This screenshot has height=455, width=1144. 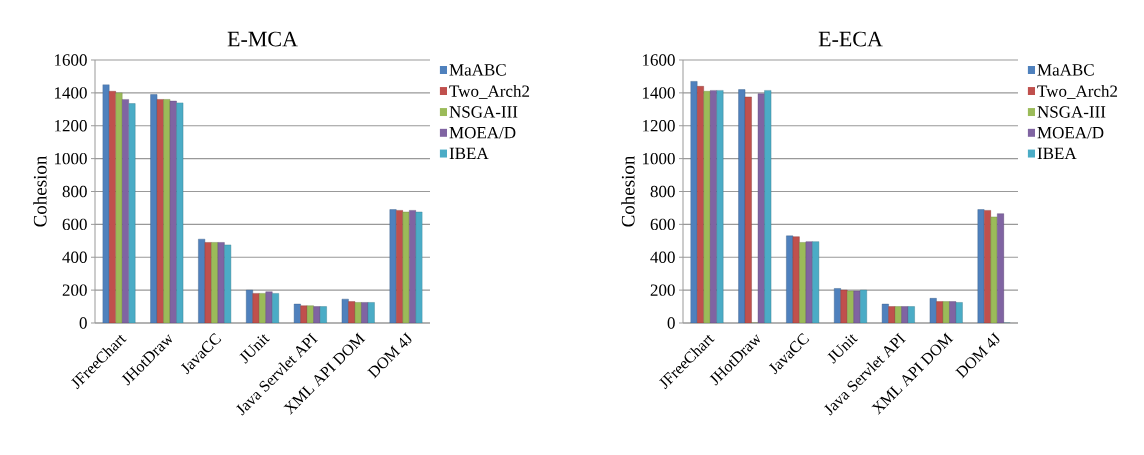 What do you see at coordinates (850, 39) in the screenshot?
I see `chart-title: E-ECA` at bounding box center [850, 39].